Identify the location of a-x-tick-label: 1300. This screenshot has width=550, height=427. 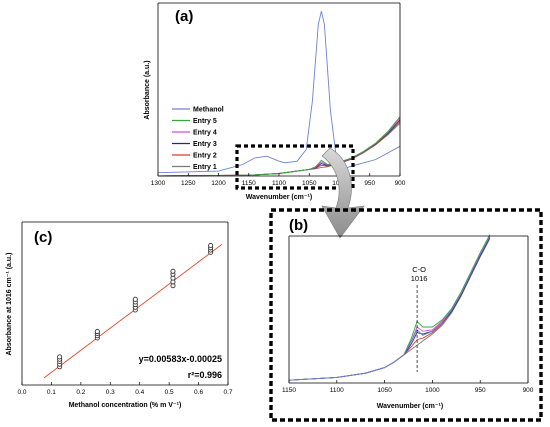
(158, 183).